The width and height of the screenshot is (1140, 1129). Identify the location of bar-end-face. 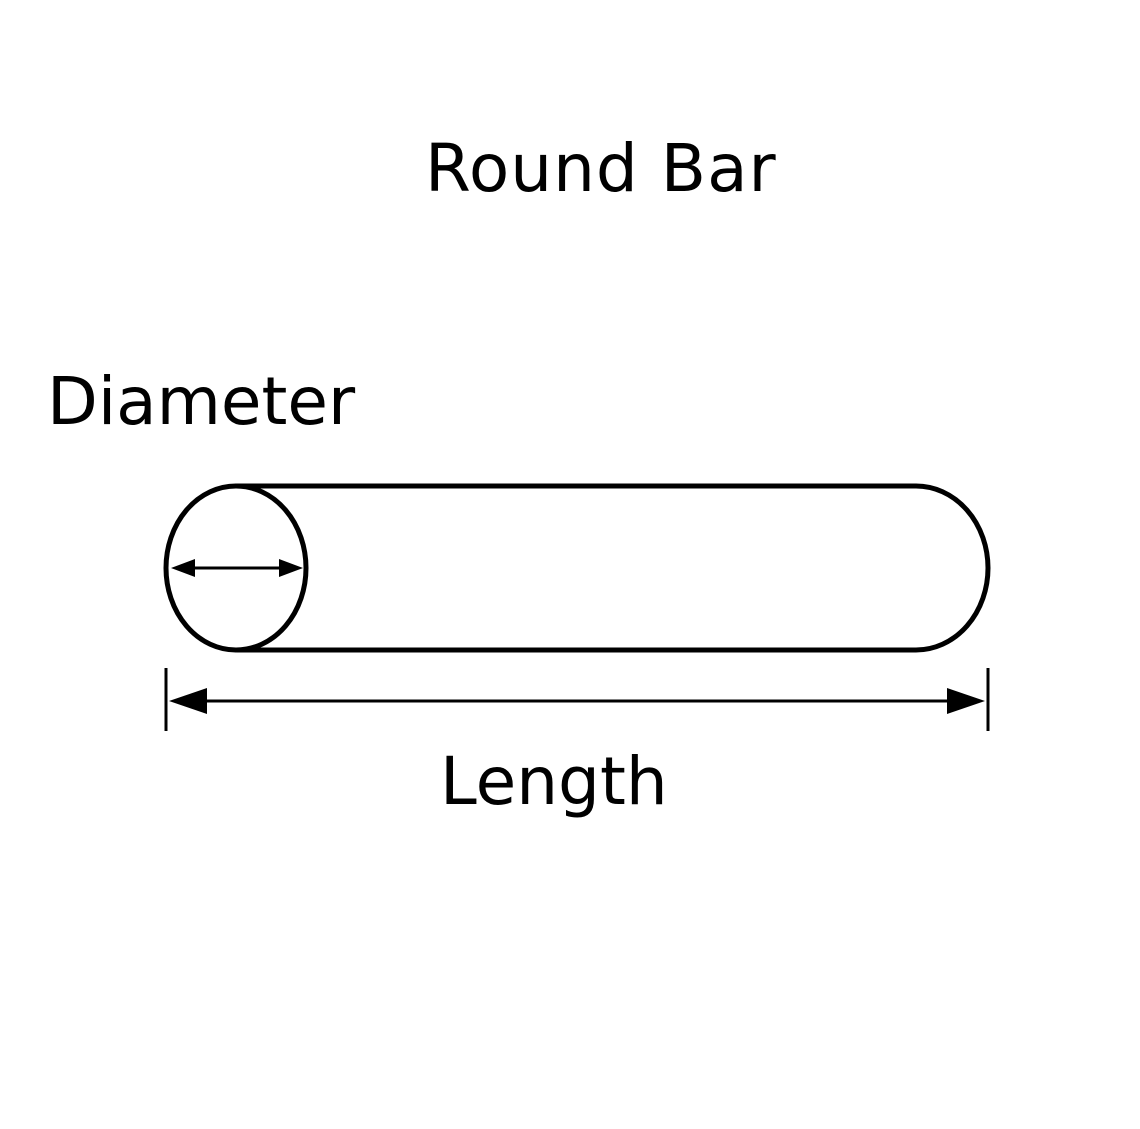
(236, 568).